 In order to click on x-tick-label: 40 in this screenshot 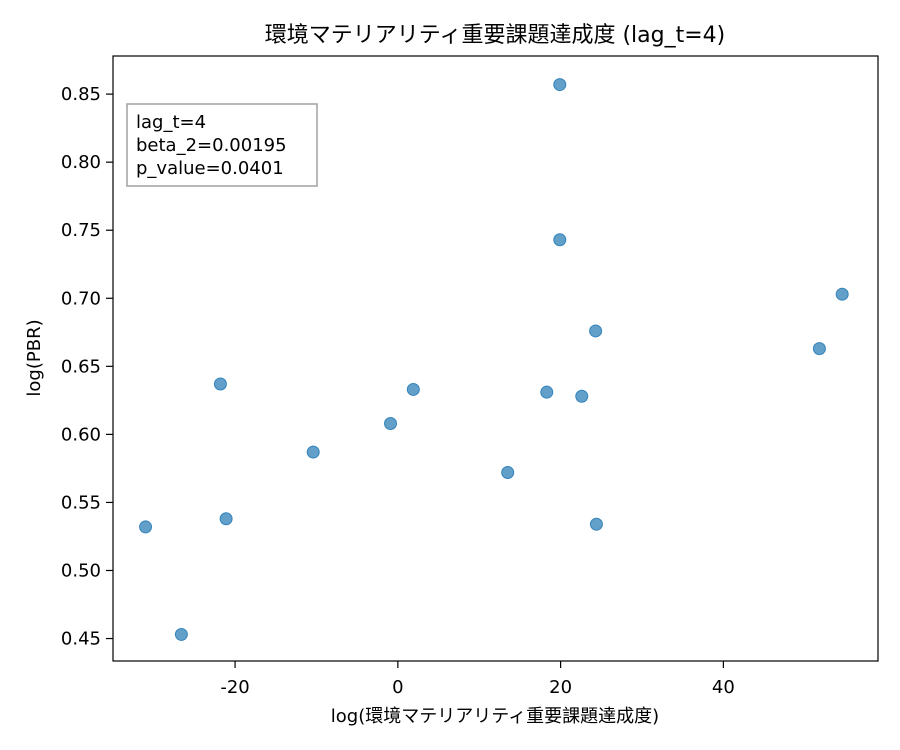, I will do `click(723, 687)`.